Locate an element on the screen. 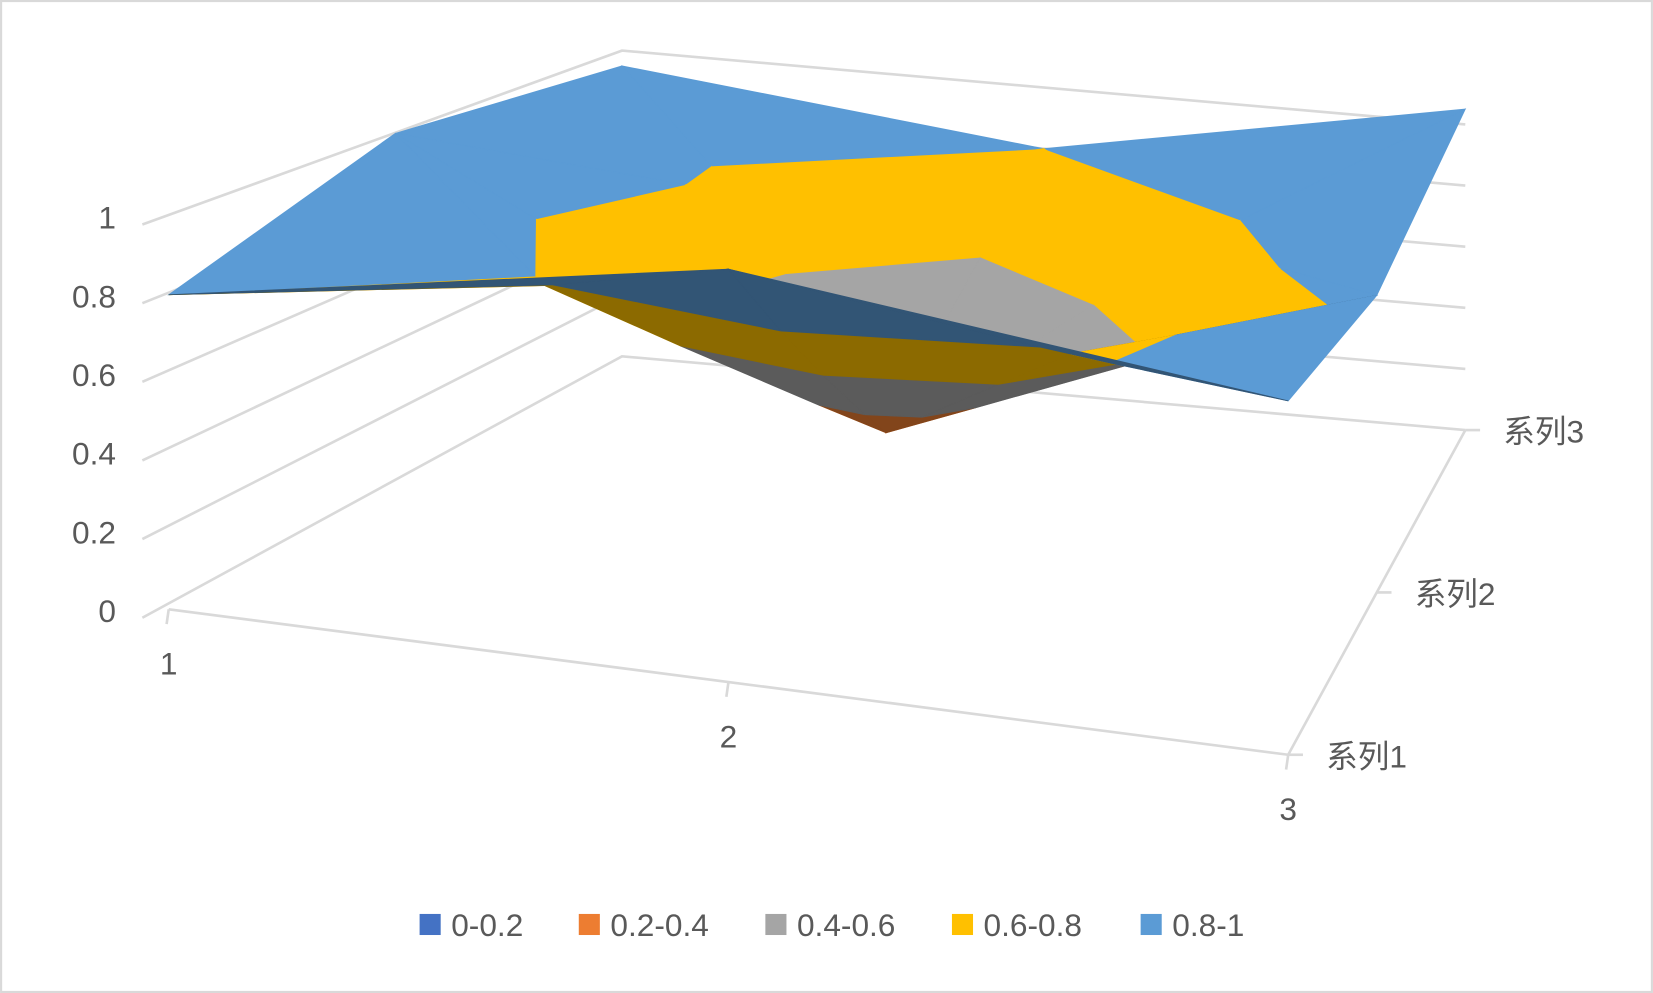 Image resolution: width=1653 pixels, height=993 pixels. series-tick-label: 系列3 is located at coordinates (1543, 432).